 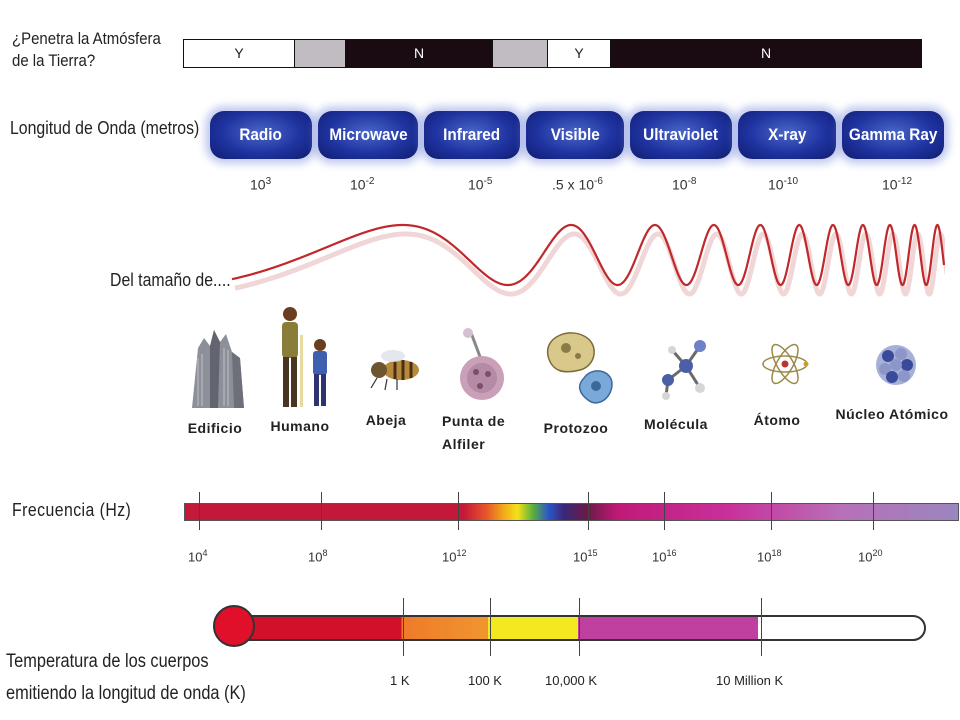 I want to click on wavelength-value: 10-10, so click(x=783, y=184).